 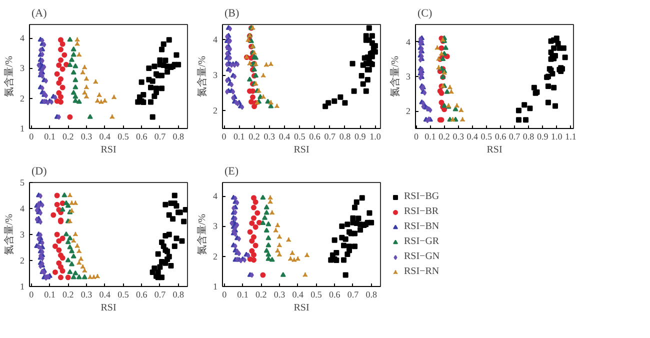 I want to click on chart-title: (C), so click(x=425, y=14).